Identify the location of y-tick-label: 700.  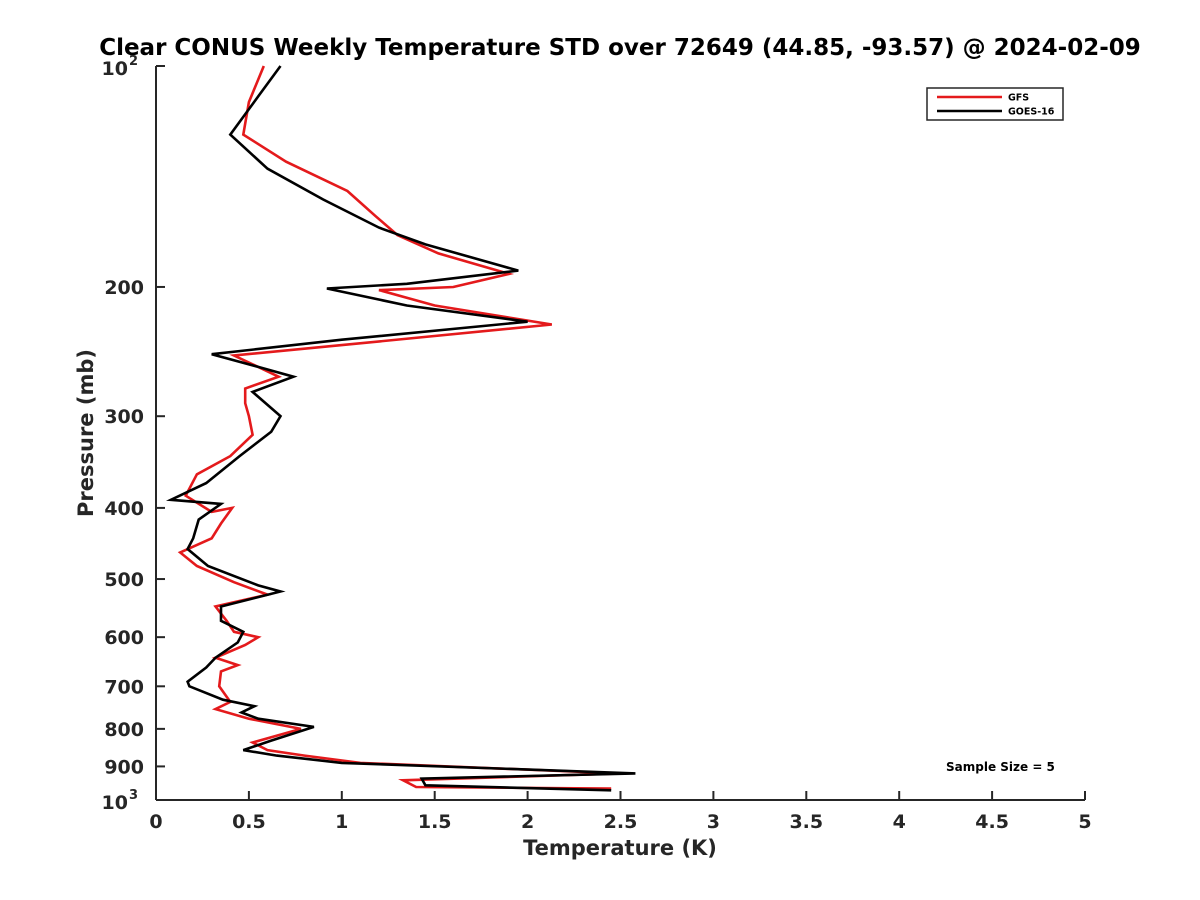
(124, 687).